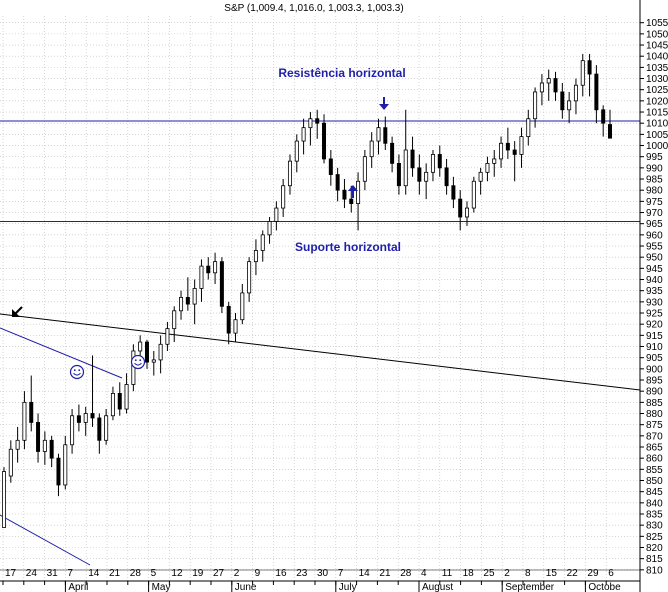  I want to click on y-tick-label: 945, so click(654, 269).